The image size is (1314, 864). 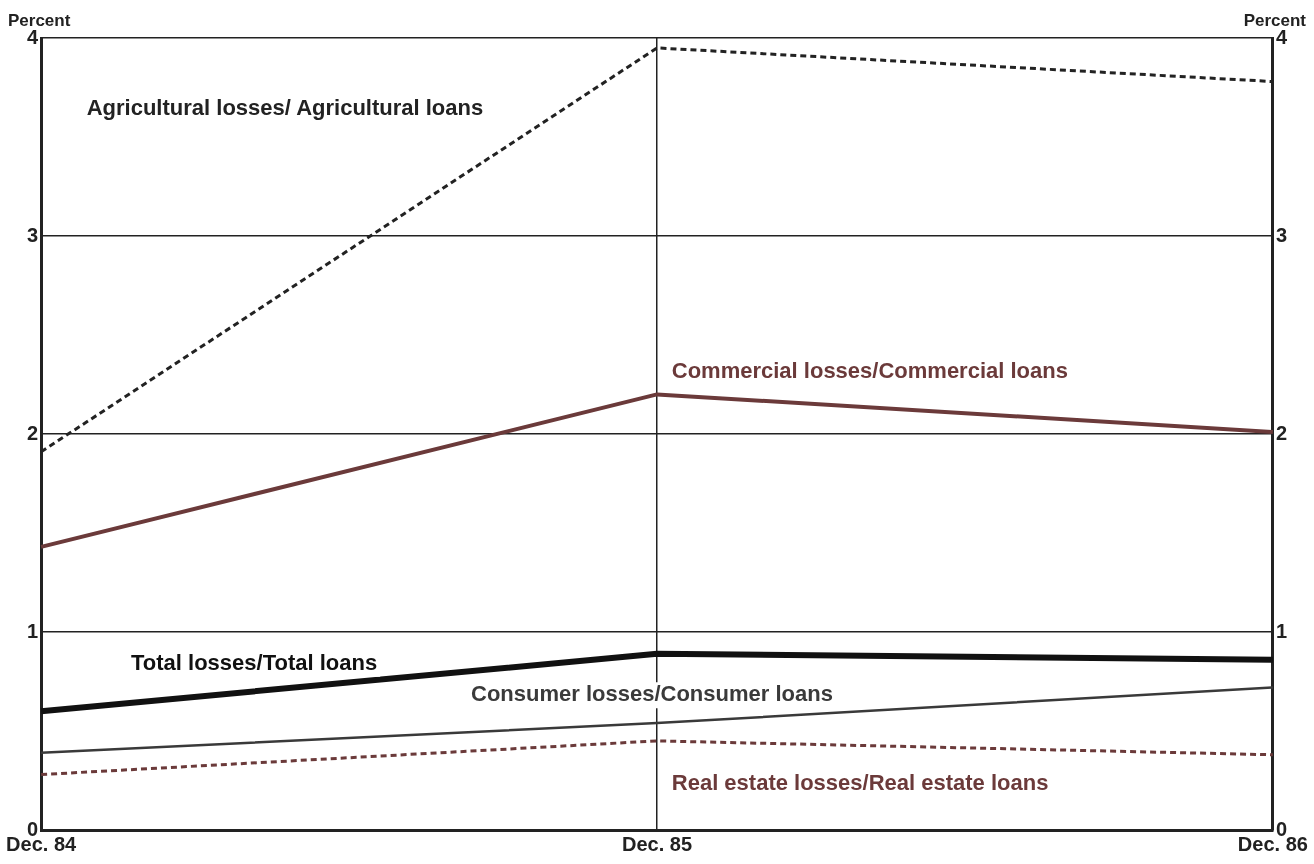 What do you see at coordinates (254, 662) in the screenshot?
I see `series-label: Total losses/Total loans` at bounding box center [254, 662].